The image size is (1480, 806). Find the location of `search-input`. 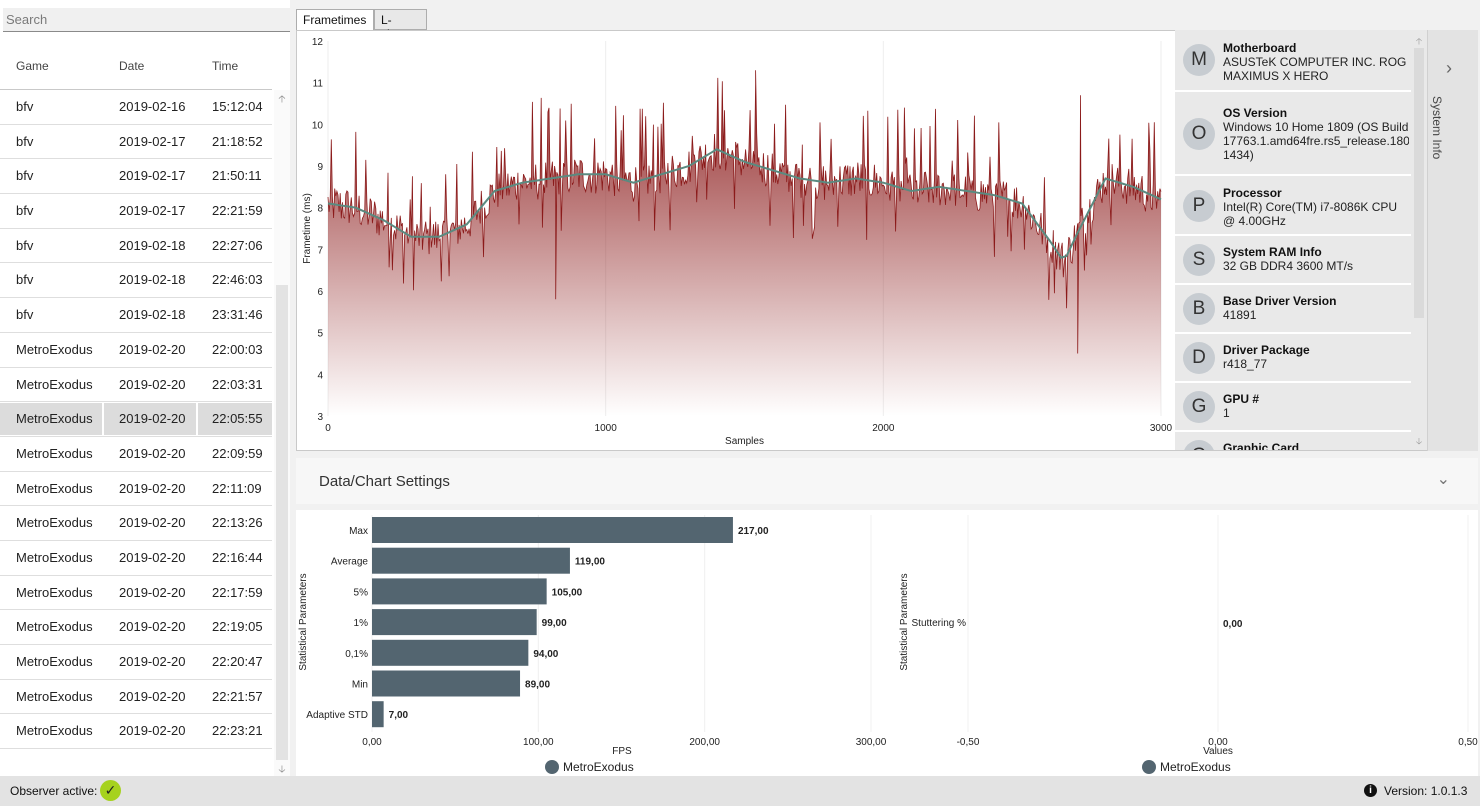

search-input is located at coordinates (146, 20).